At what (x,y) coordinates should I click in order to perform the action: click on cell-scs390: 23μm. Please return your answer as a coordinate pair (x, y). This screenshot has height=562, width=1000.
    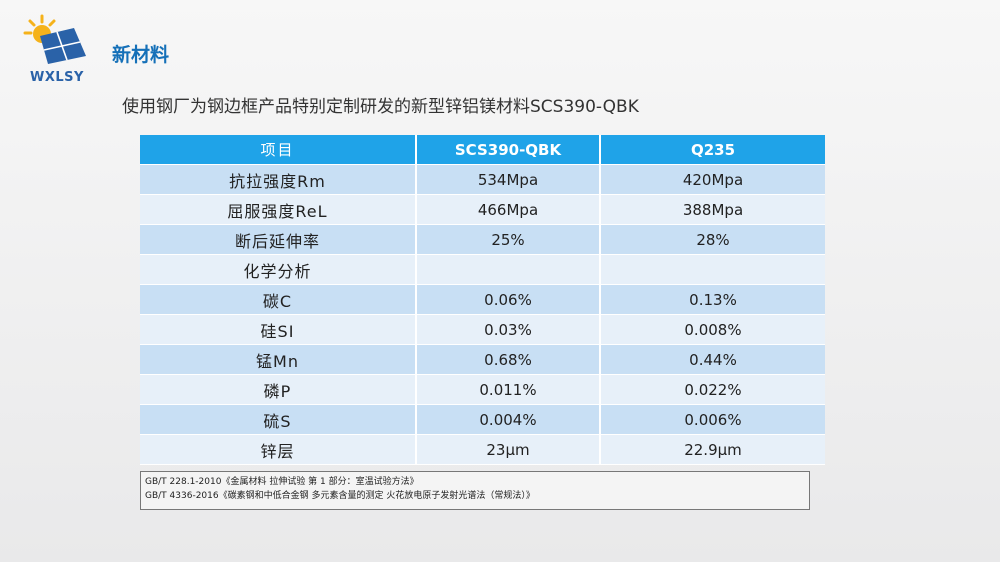
    Looking at the image, I should click on (508, 449).